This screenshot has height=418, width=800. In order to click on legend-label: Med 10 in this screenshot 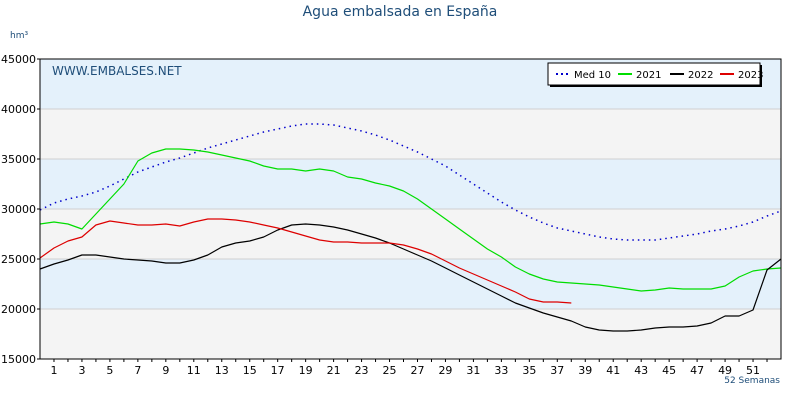, I will do `click(592, 75)`.